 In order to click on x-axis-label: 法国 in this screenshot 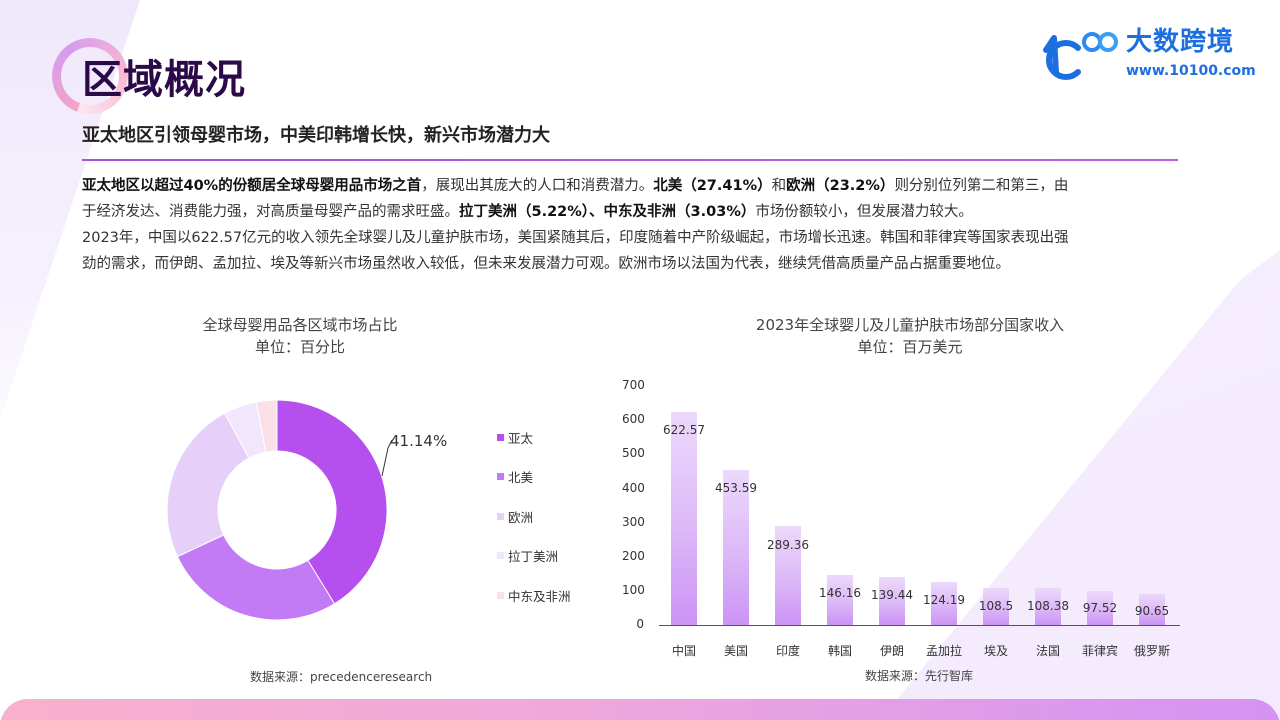, I will do `click(1047, 651)`.